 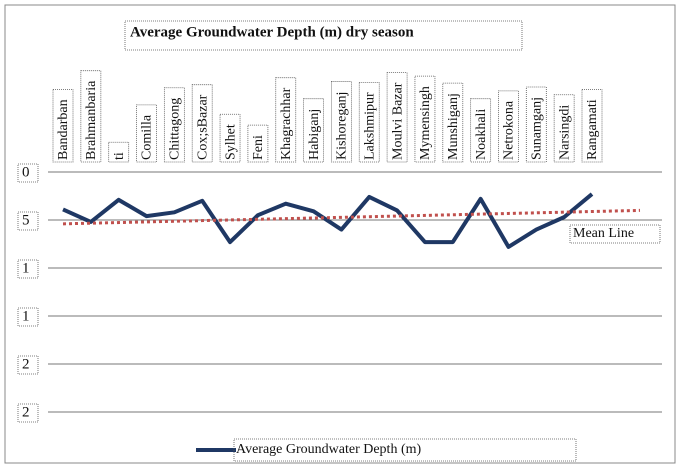 I want to click on title-box, so click(x=323, y=35).